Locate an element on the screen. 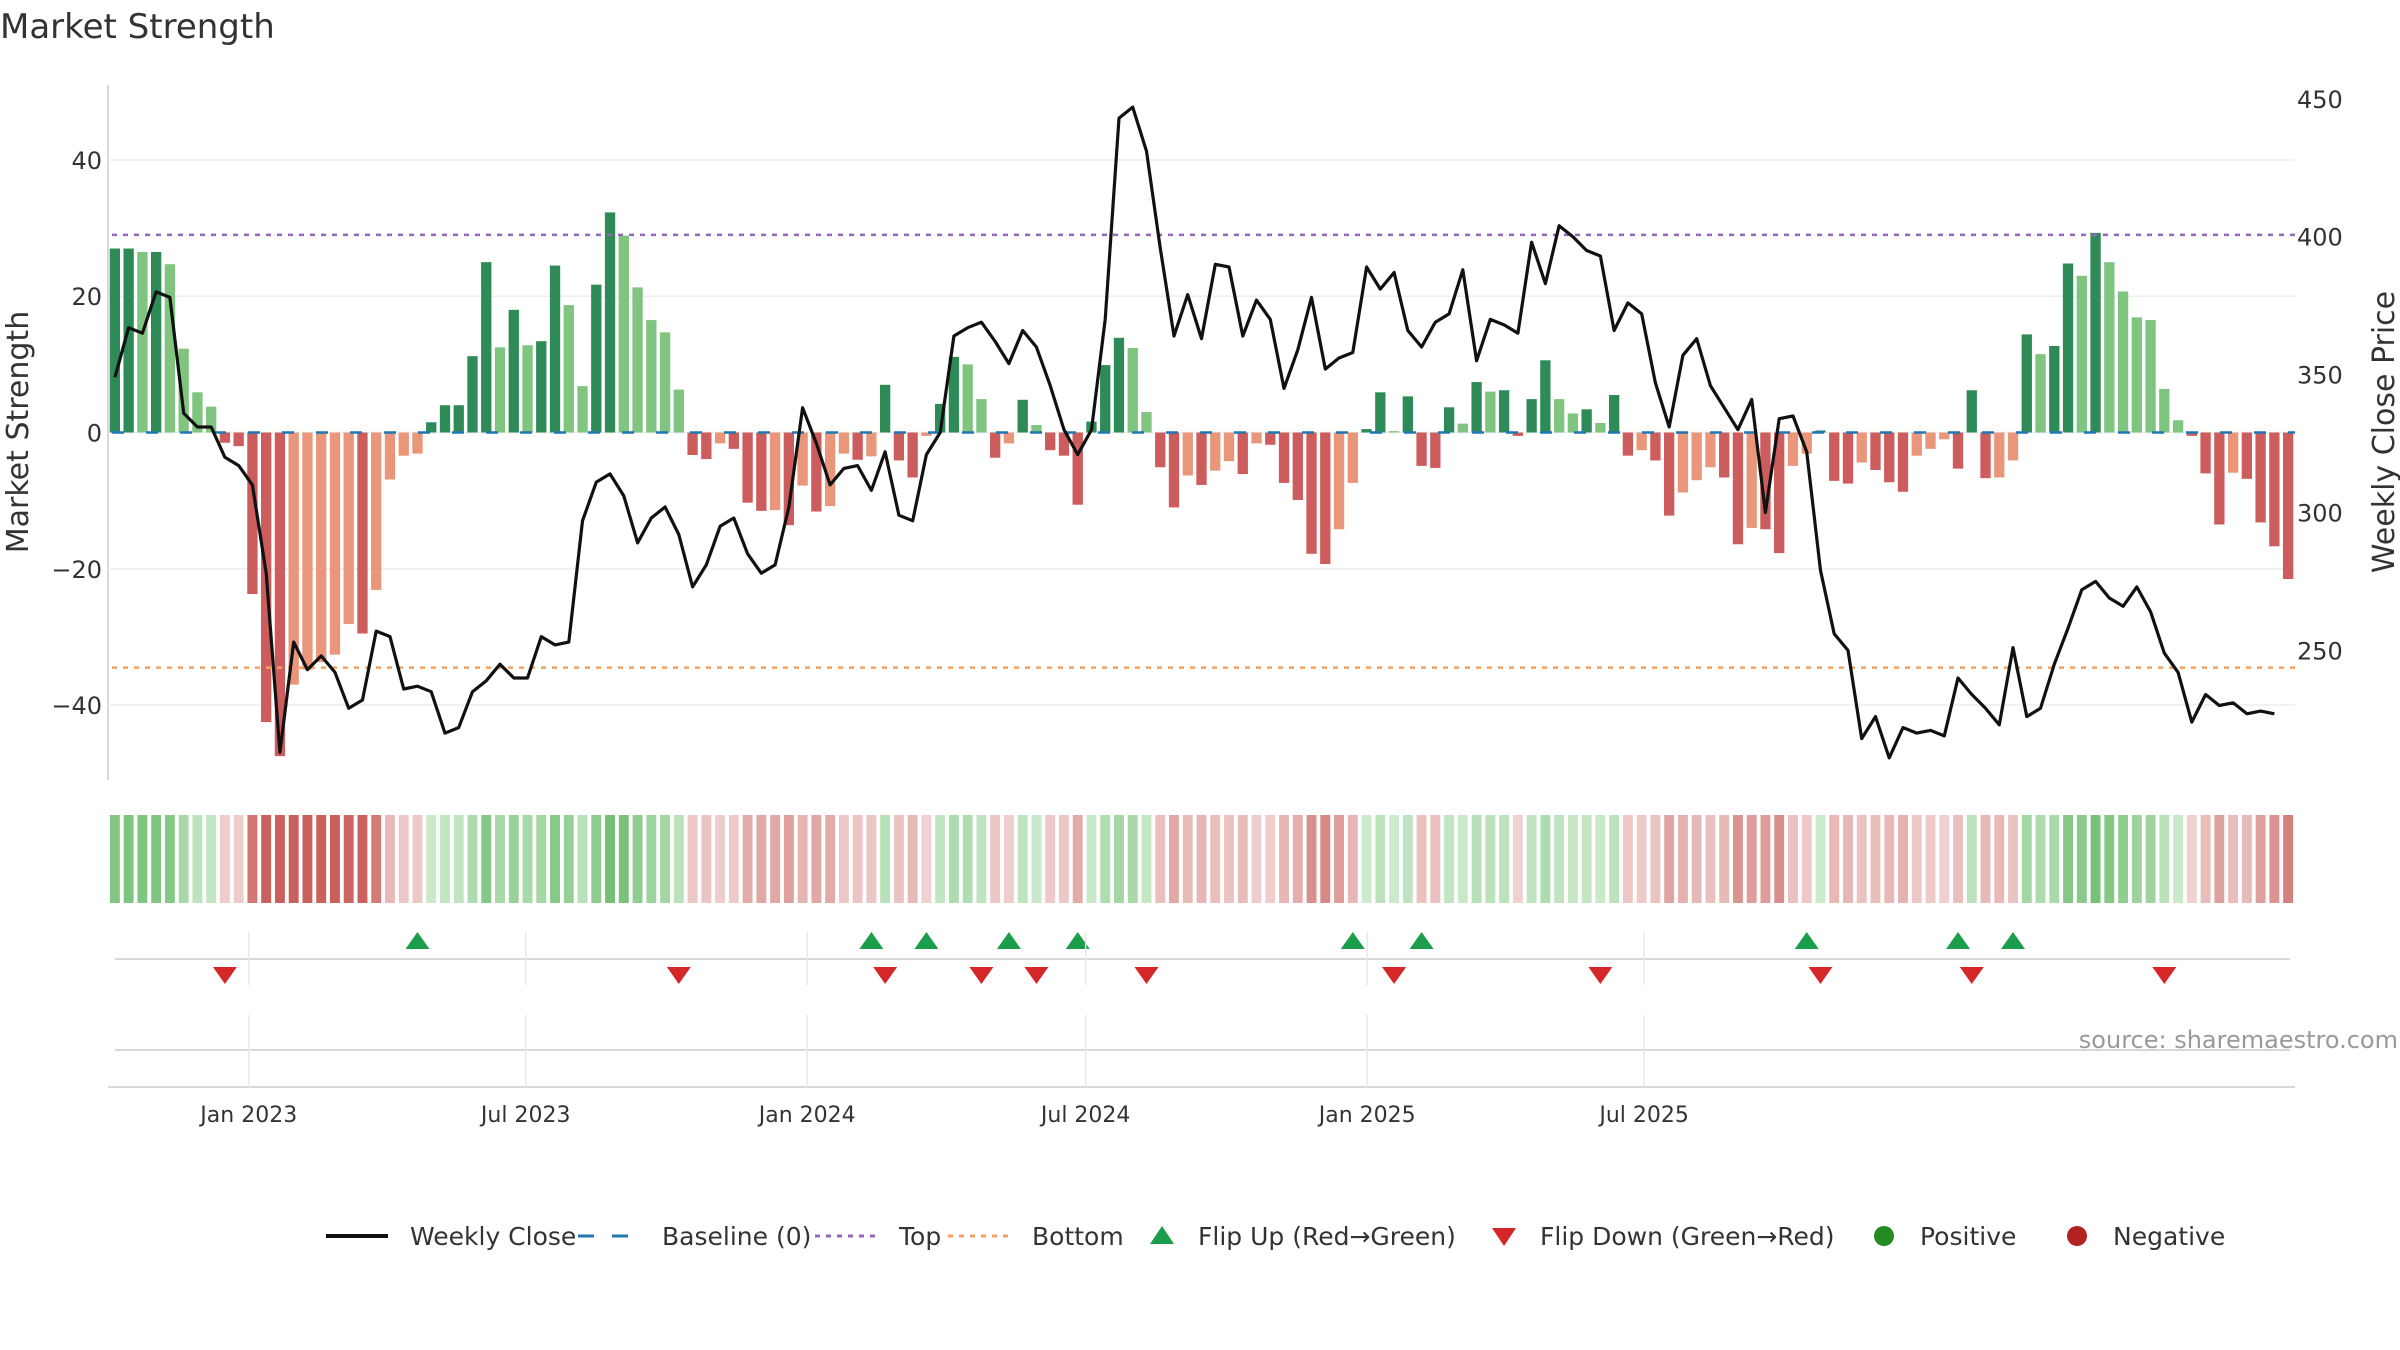 Image resolution: width=2400 pixels, height=1350 pixels. chart-title: Market Strength is located at coordinates (137, 27).